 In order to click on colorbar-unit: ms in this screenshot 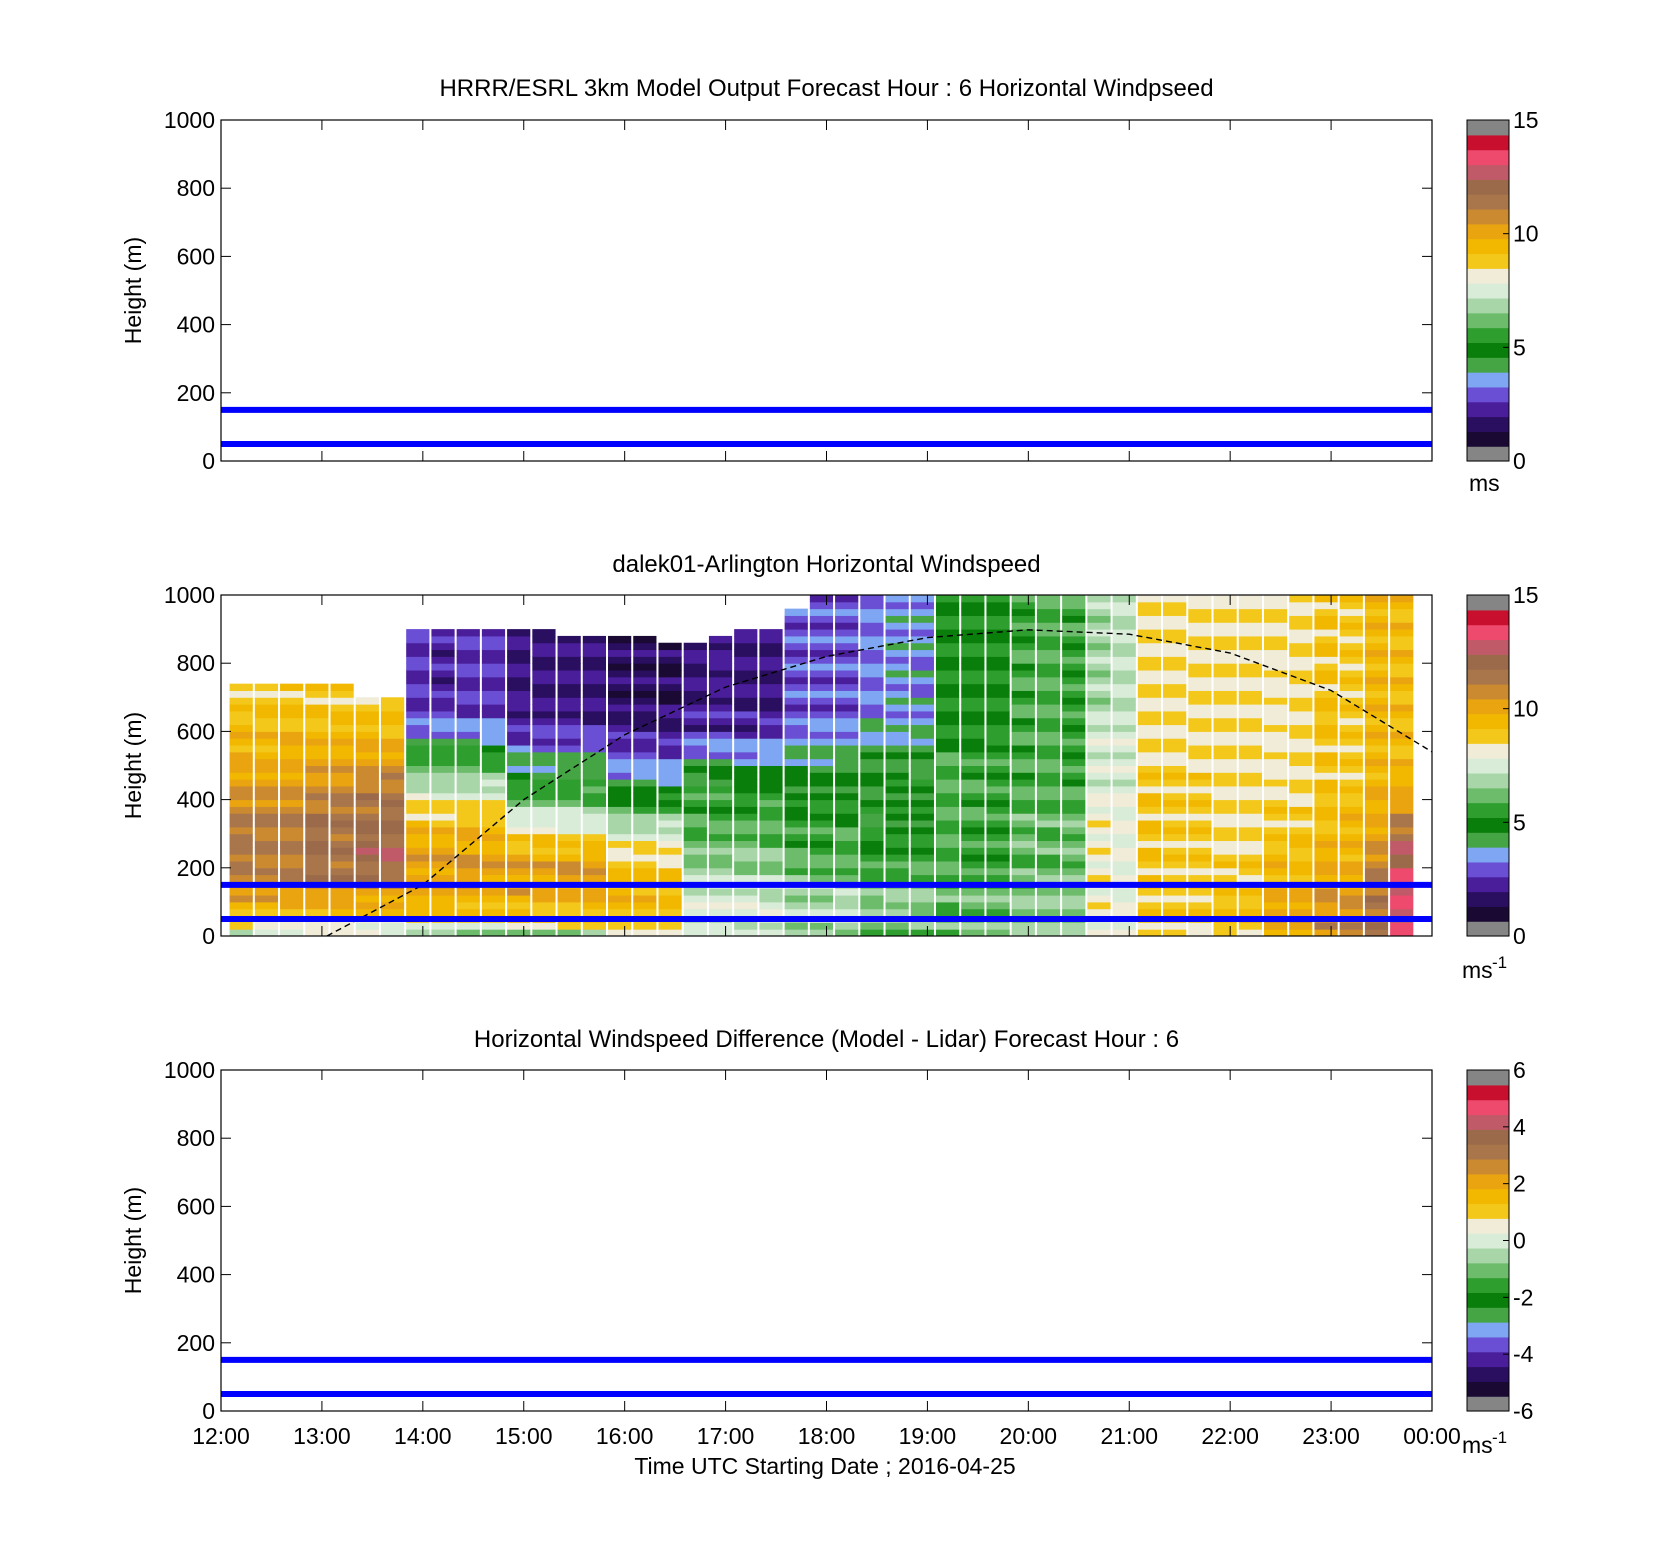, I will do `click(1484, 483)`.